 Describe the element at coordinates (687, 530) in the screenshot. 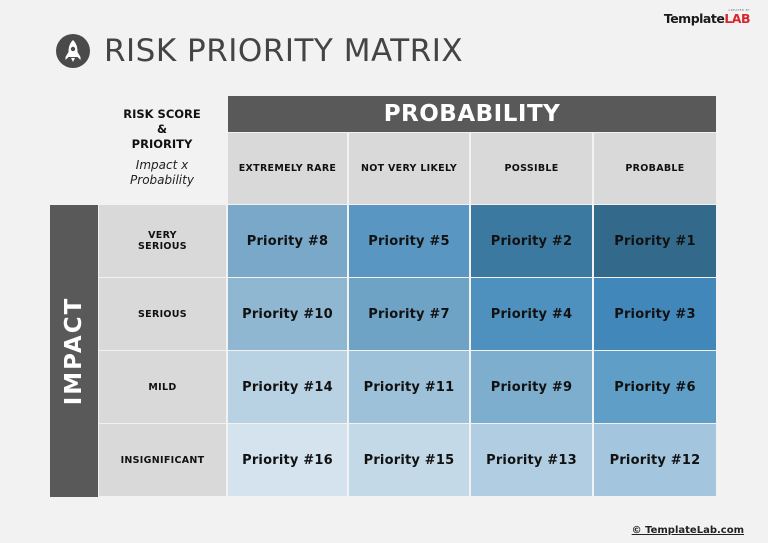

I see `footer-copyright-link: © TemplateLab.com` at that location.